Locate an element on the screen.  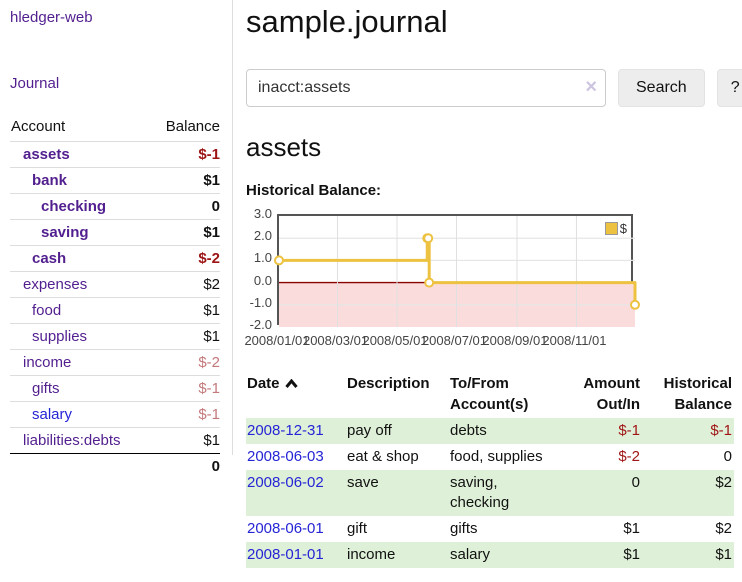
legend-swatch-icon is located at coordinates (611, 228).